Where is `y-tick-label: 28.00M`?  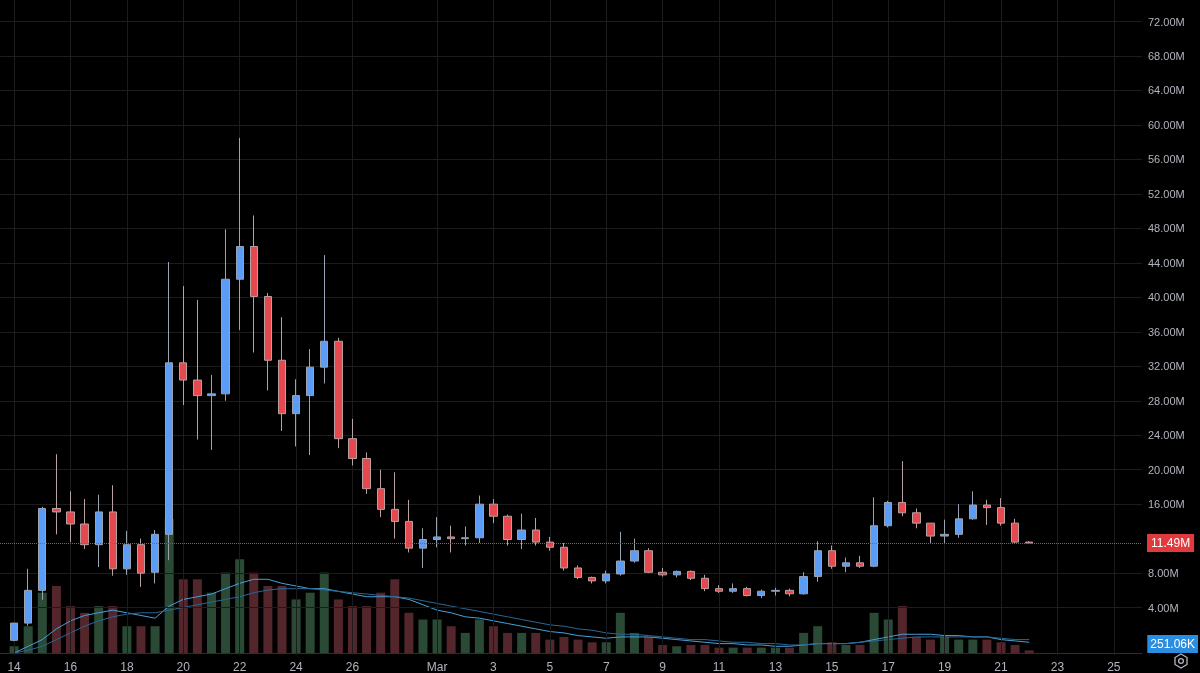 y-tick-label: 28.00M is located at coordinates (1166, 400).